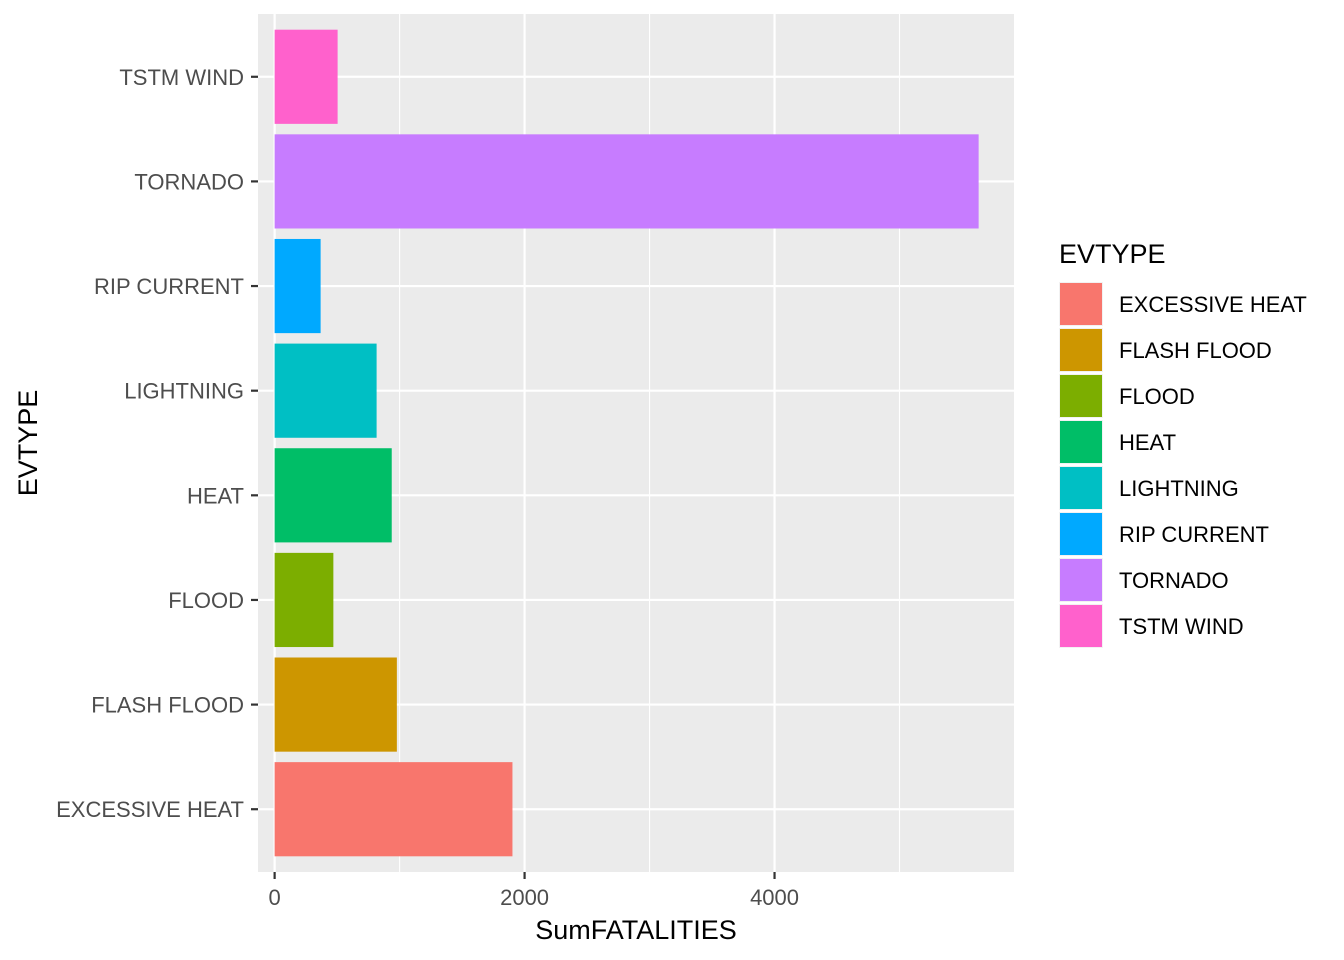 This screenshot has height=960, width=1344. What do you see at coordinates (206, 600) in the screenshot?
I see `y-tick-label: FLOOD` at bounding box center [206, 600].